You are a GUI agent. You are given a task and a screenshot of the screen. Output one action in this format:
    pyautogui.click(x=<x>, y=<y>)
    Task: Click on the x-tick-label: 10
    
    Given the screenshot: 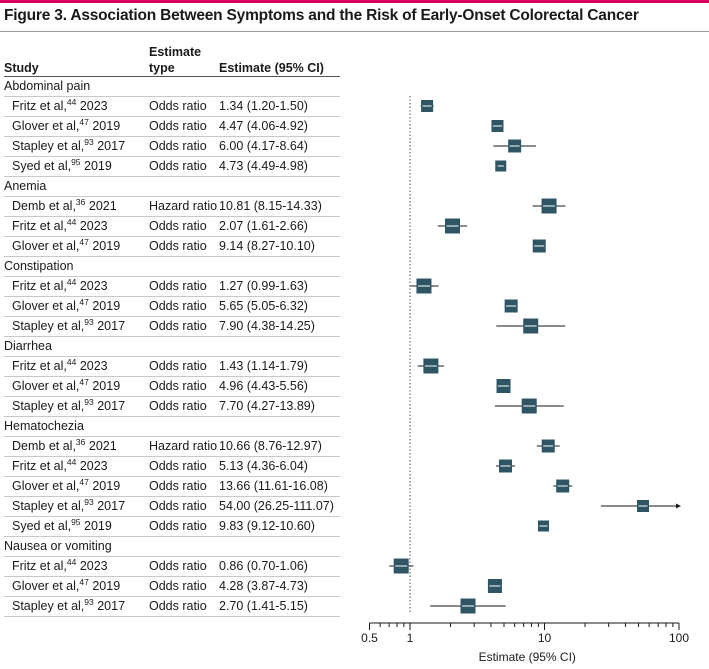 What is the action you would take?
    pyautogui.click(x=545, y=638)
    